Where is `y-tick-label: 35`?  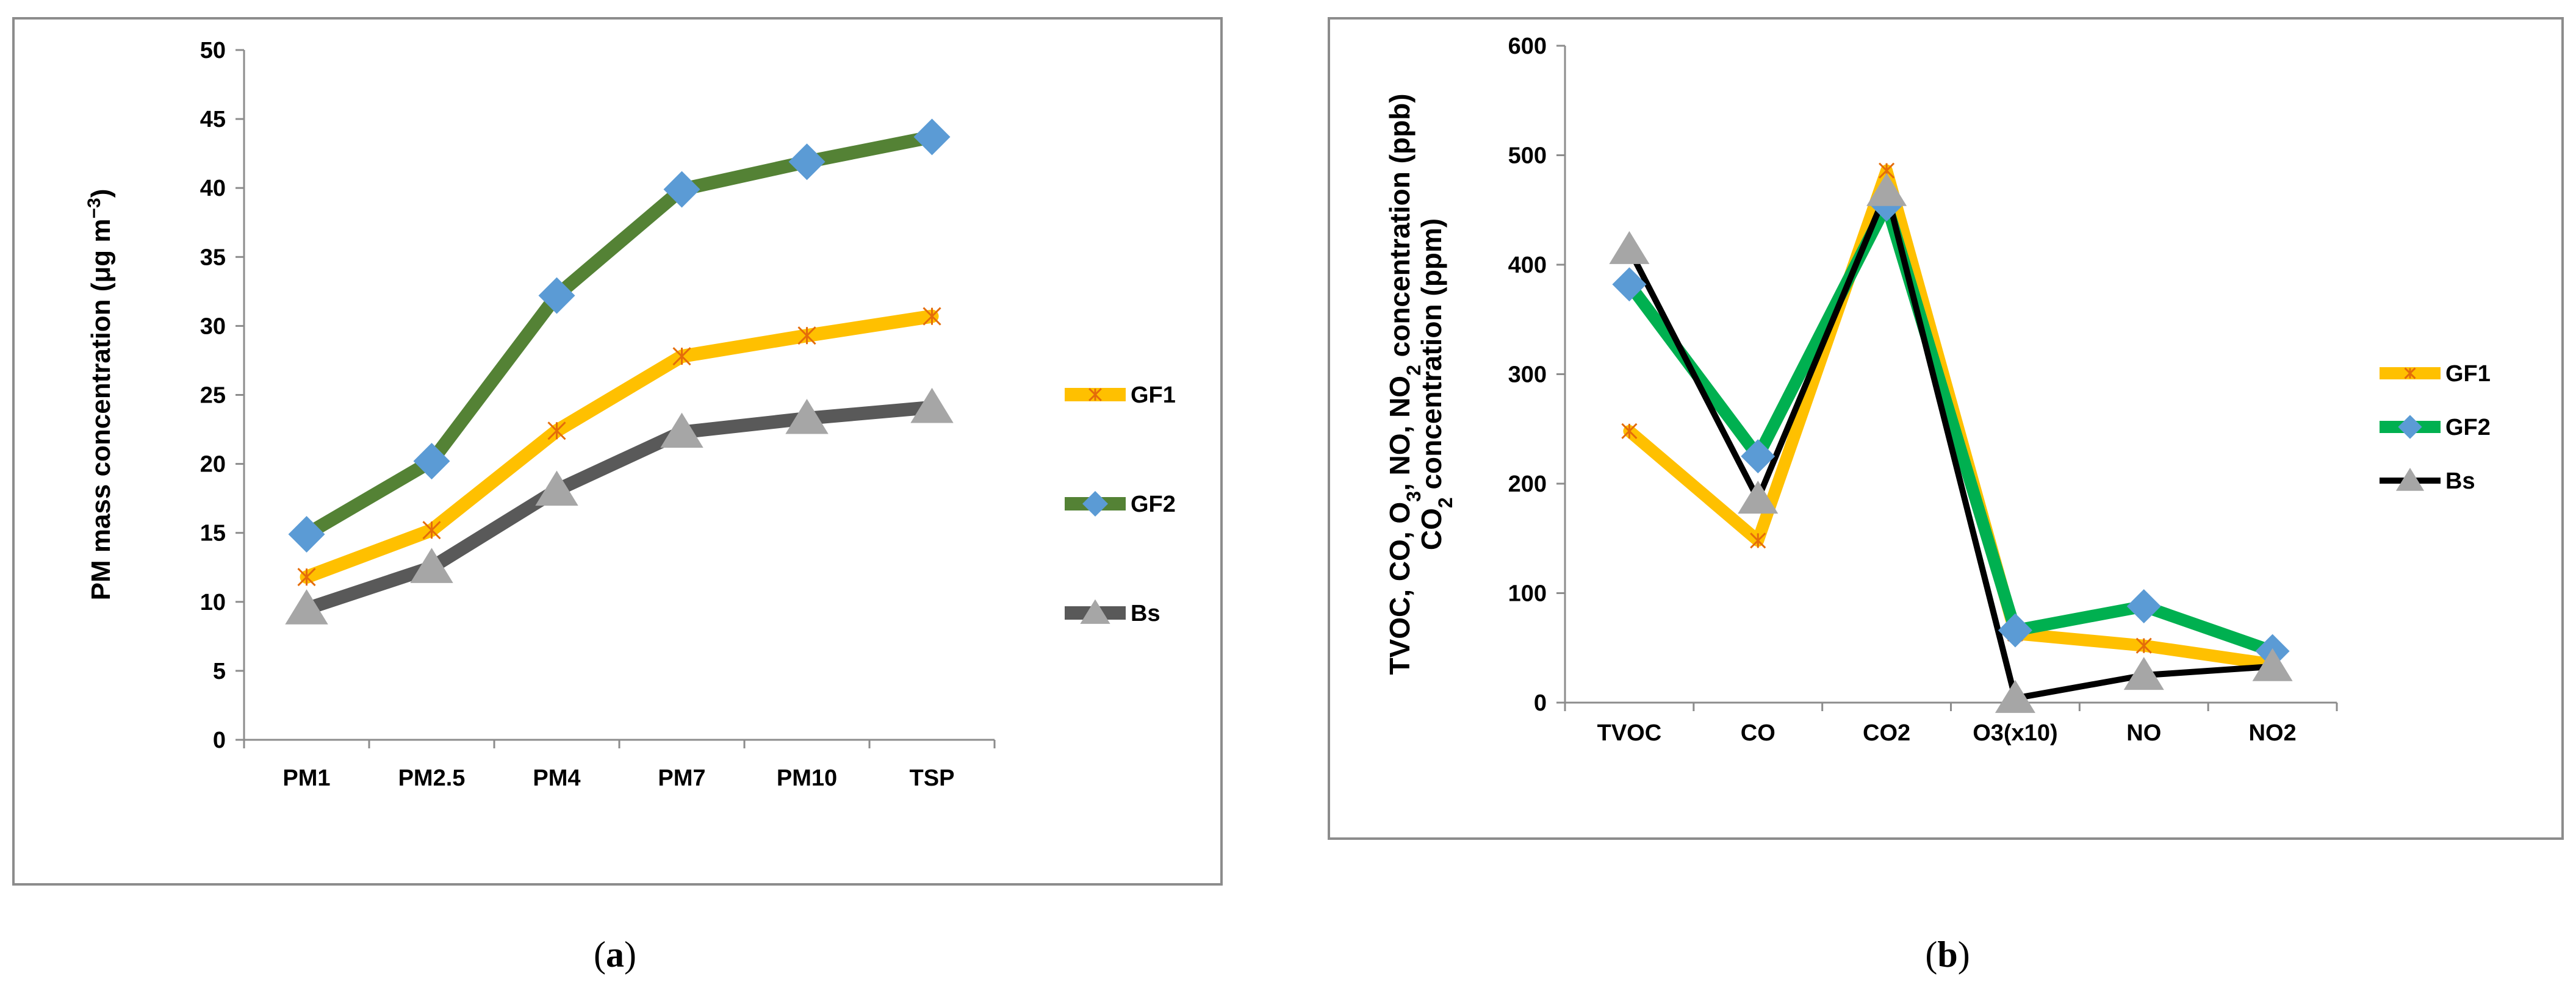 y-tick-label: 35 is located at coordinates (213, 257).